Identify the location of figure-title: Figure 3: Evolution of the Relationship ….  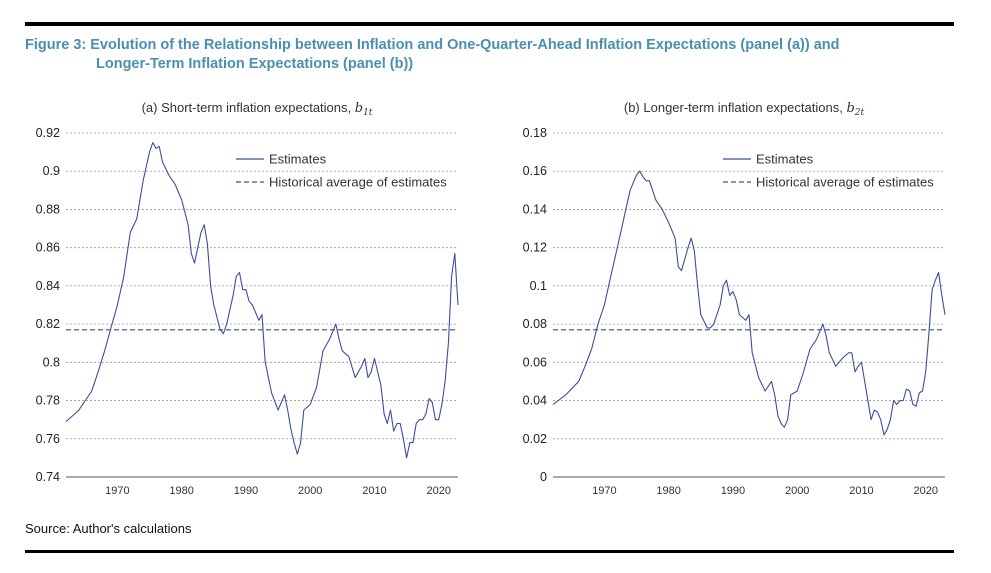
(485, 55).